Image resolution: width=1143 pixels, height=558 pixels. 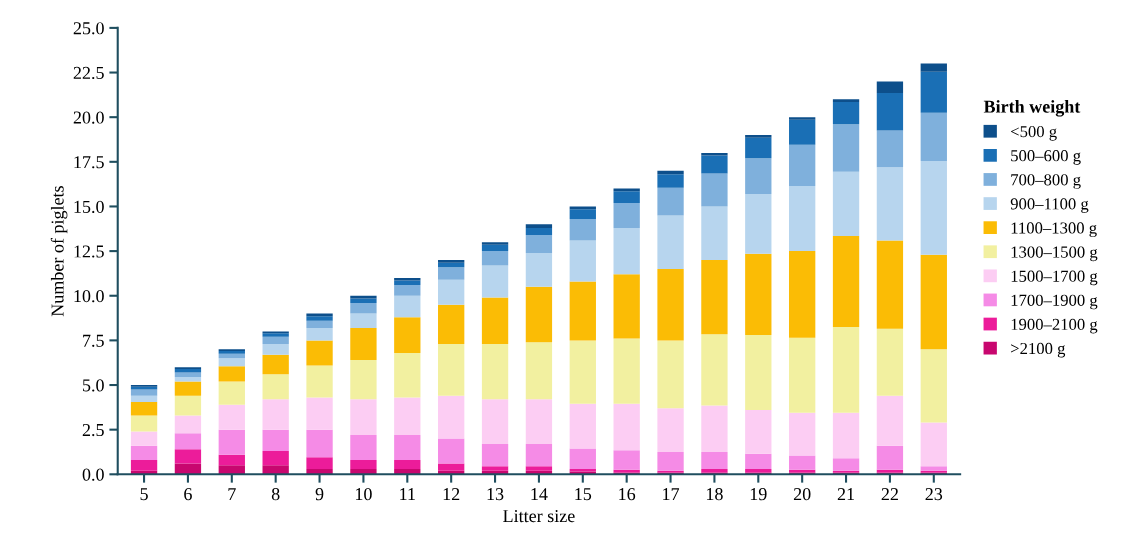 I want to click on y-tick-label: 0.0, so click(x=93, y=474).